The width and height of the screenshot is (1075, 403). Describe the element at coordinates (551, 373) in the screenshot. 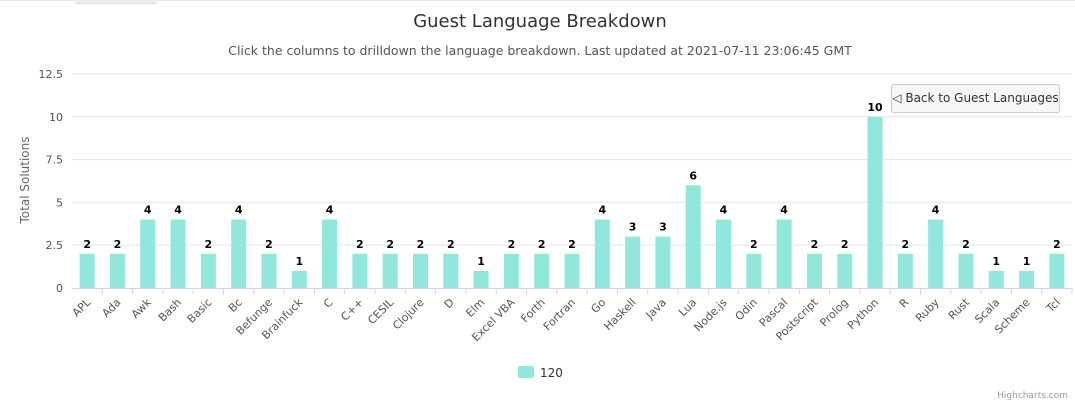

I see `legend-label: 120` at that location.